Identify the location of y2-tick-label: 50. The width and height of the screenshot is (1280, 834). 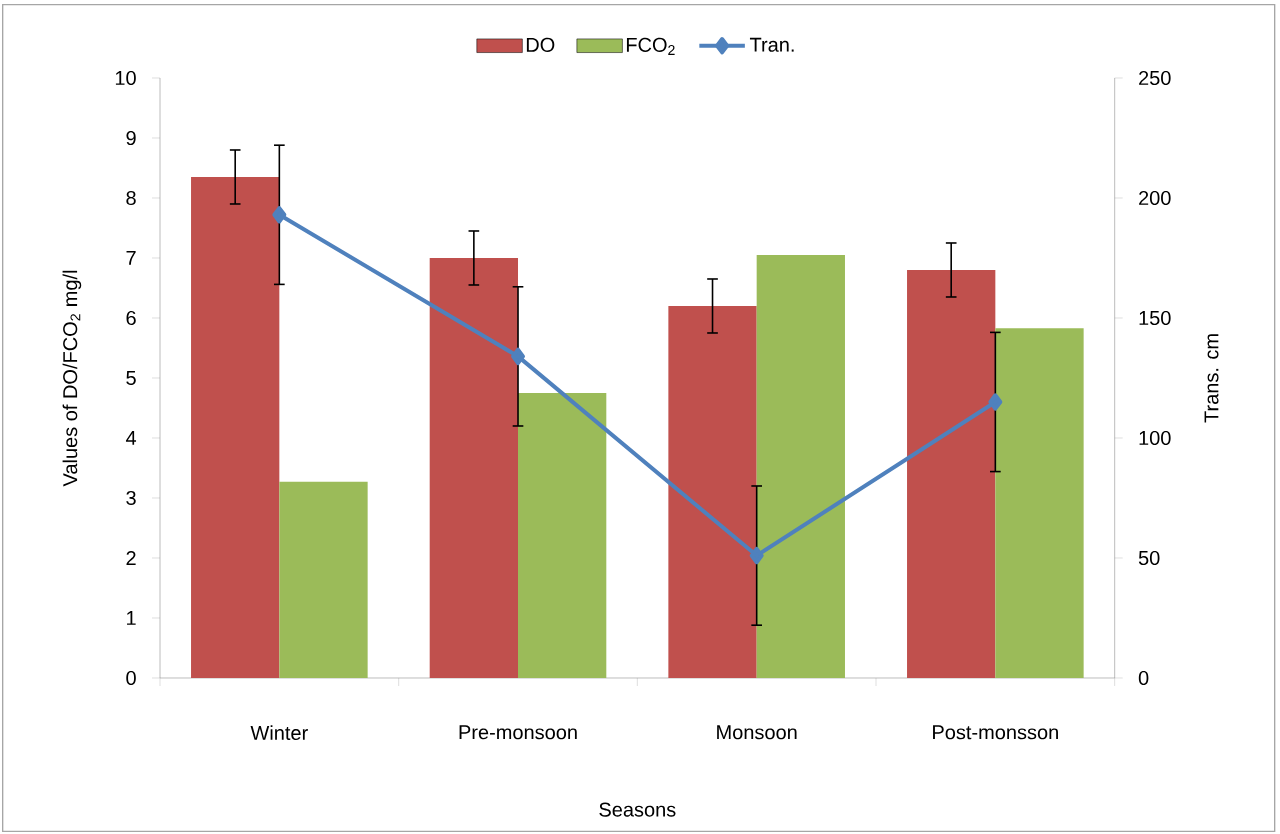
(1149, 558).